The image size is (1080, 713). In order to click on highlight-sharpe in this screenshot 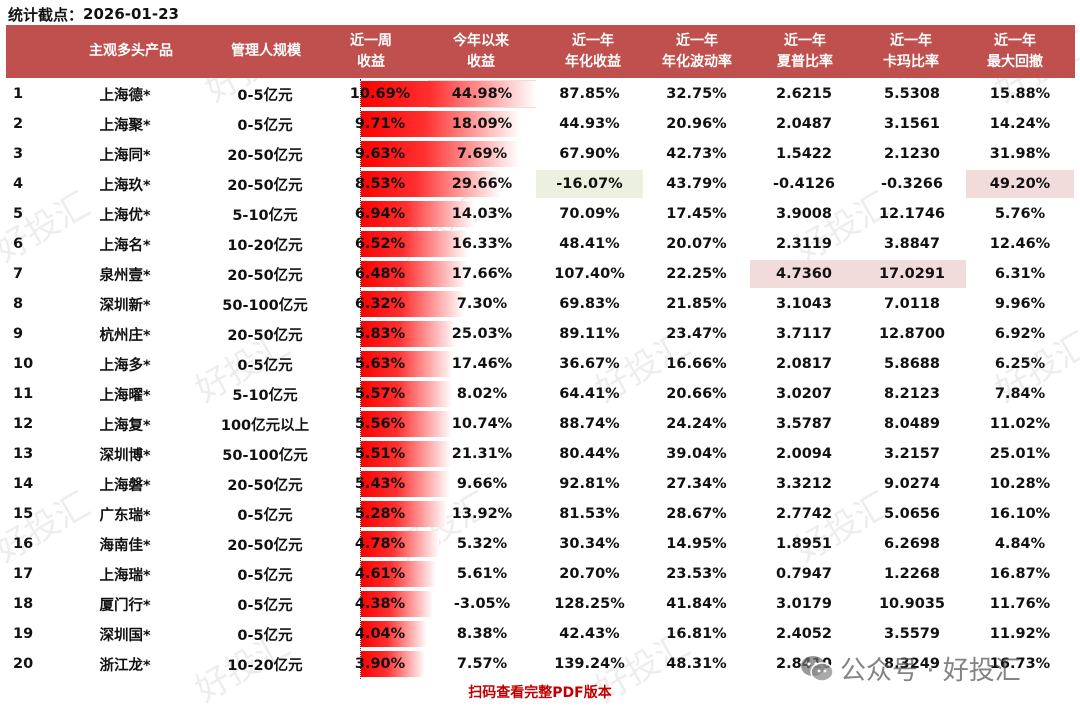, I will do `click(804, 274)`.